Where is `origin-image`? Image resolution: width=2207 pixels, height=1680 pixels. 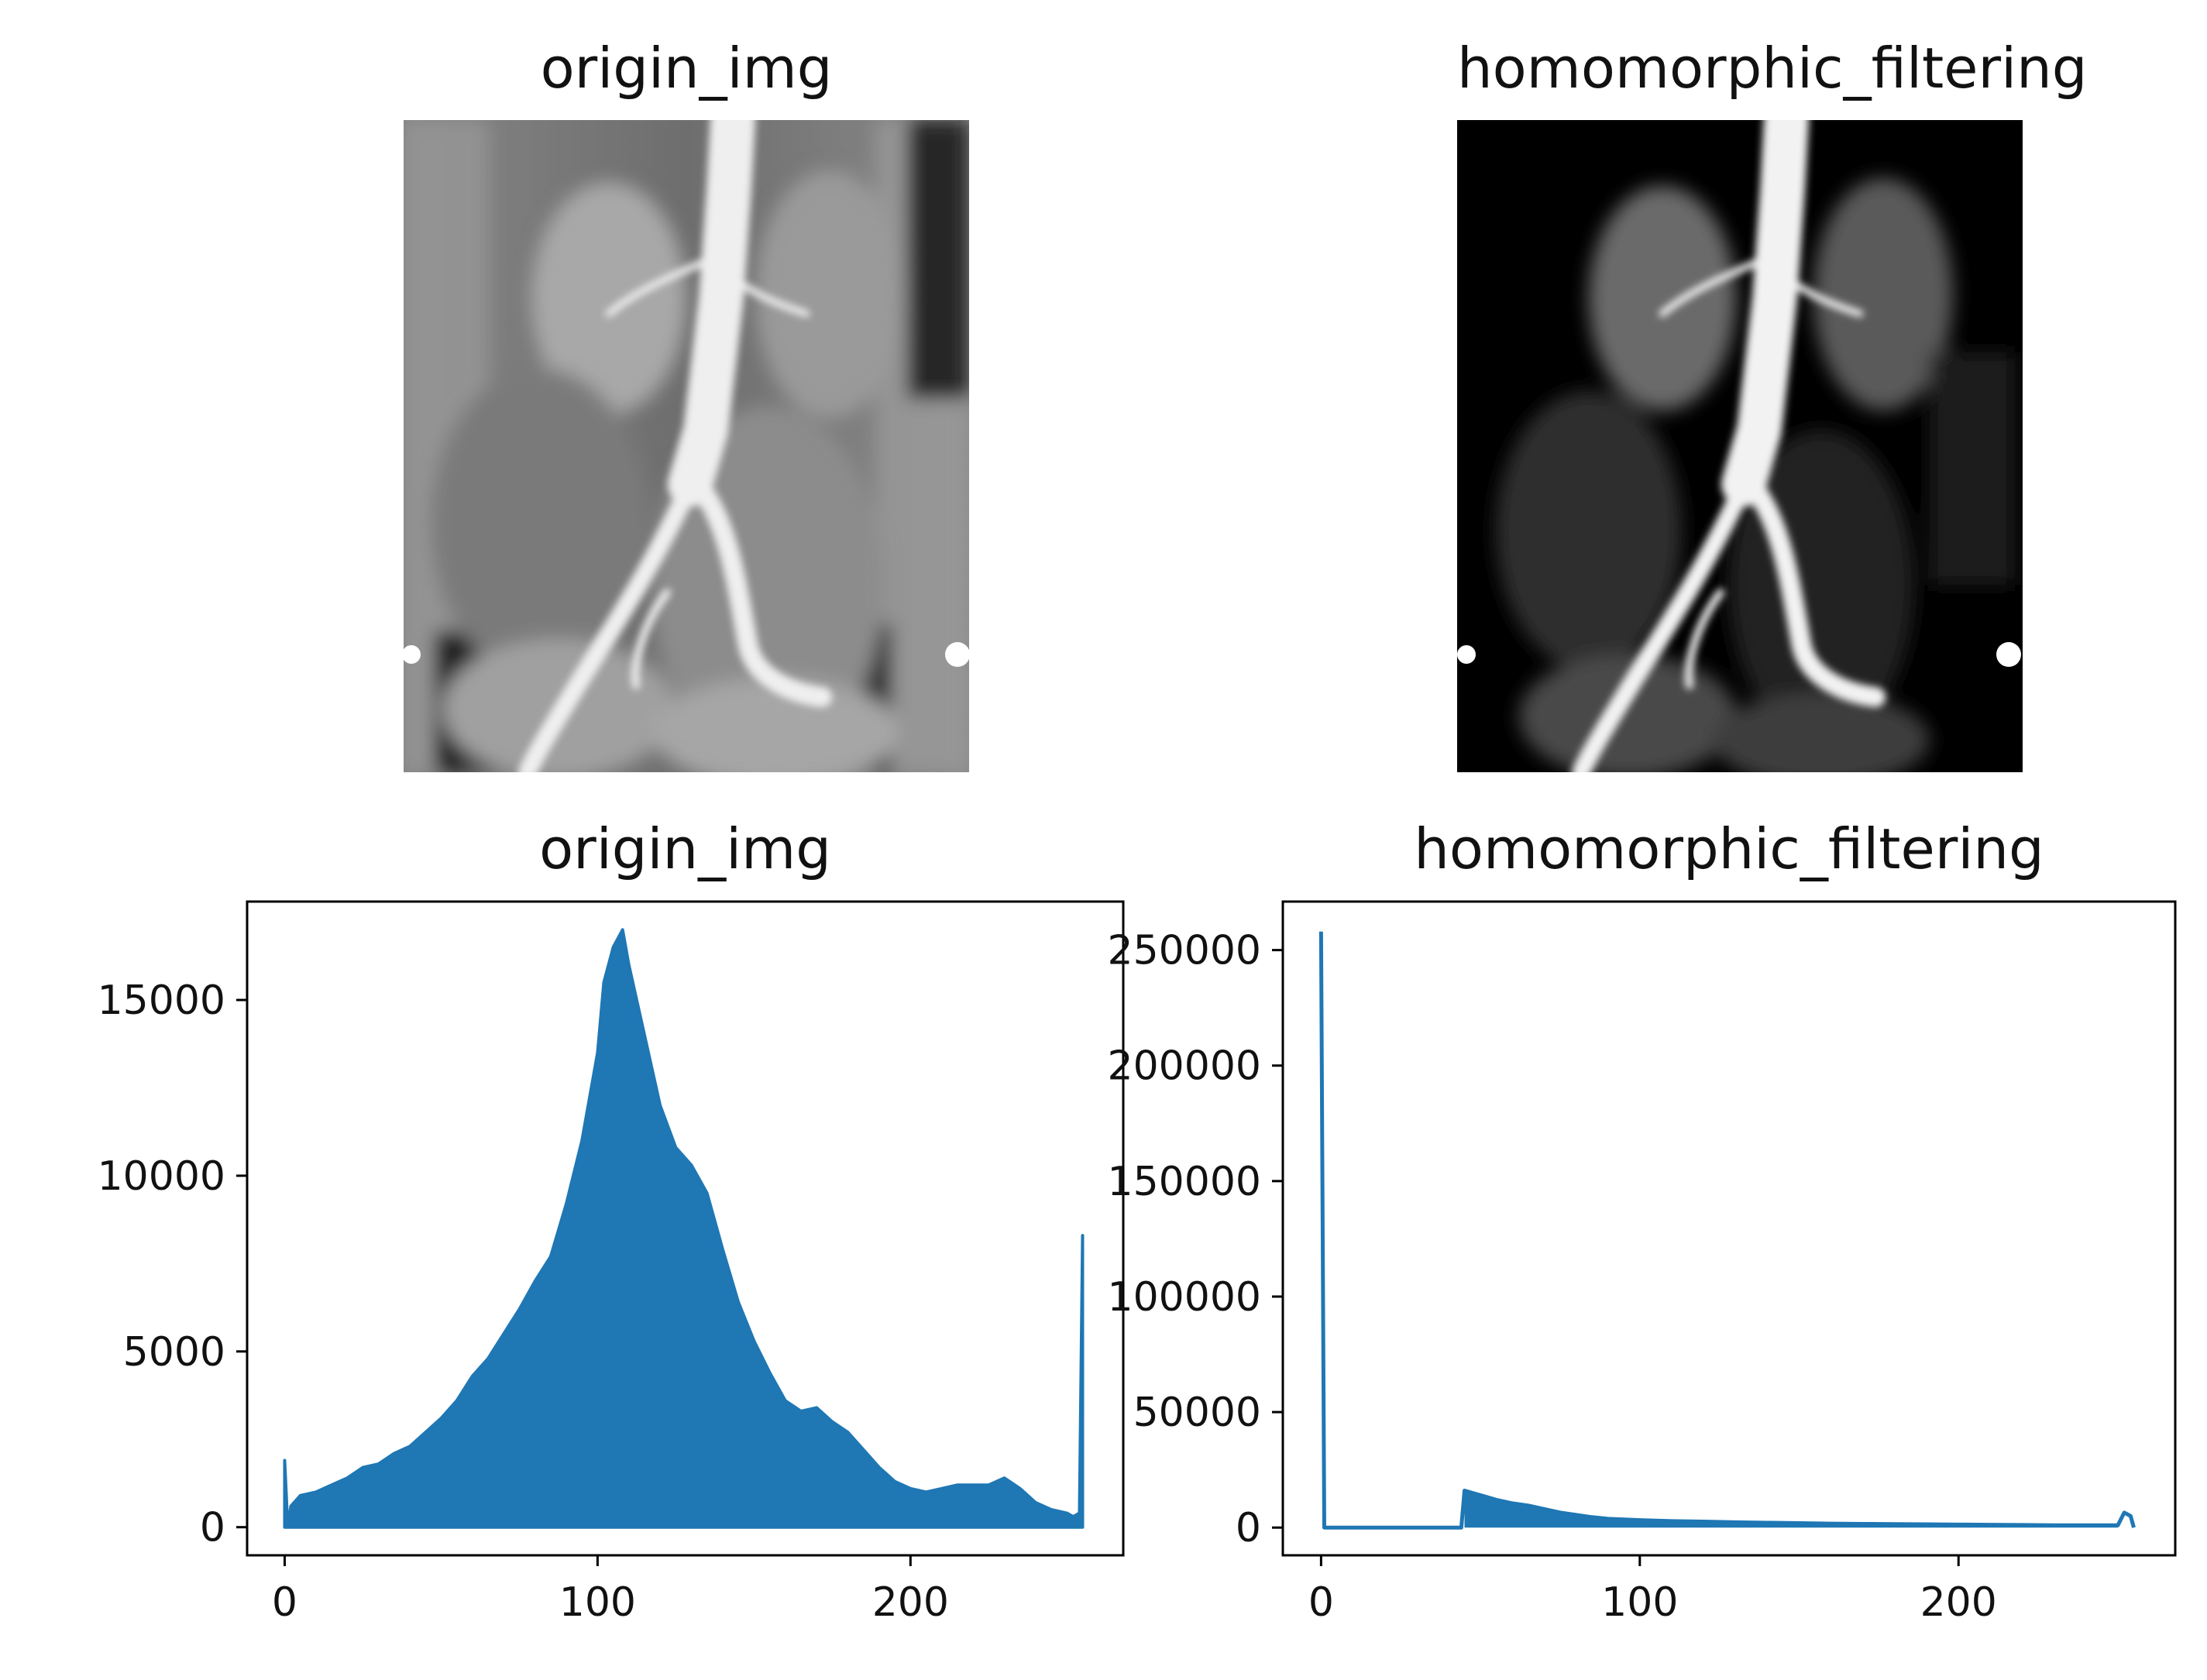
origin-image is located at coordinates (686, 446).